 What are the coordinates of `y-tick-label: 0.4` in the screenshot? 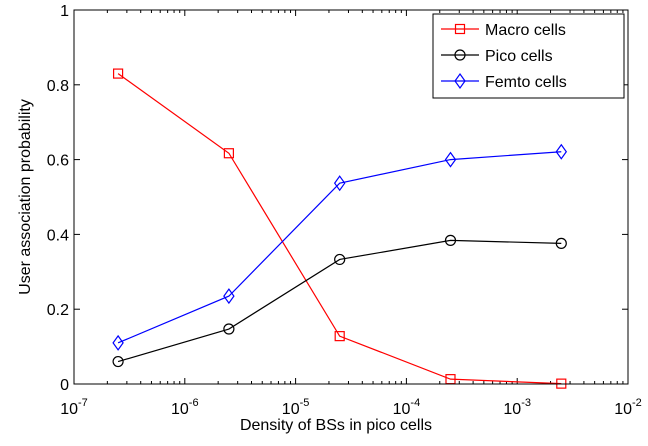 It's located at (58, 235).